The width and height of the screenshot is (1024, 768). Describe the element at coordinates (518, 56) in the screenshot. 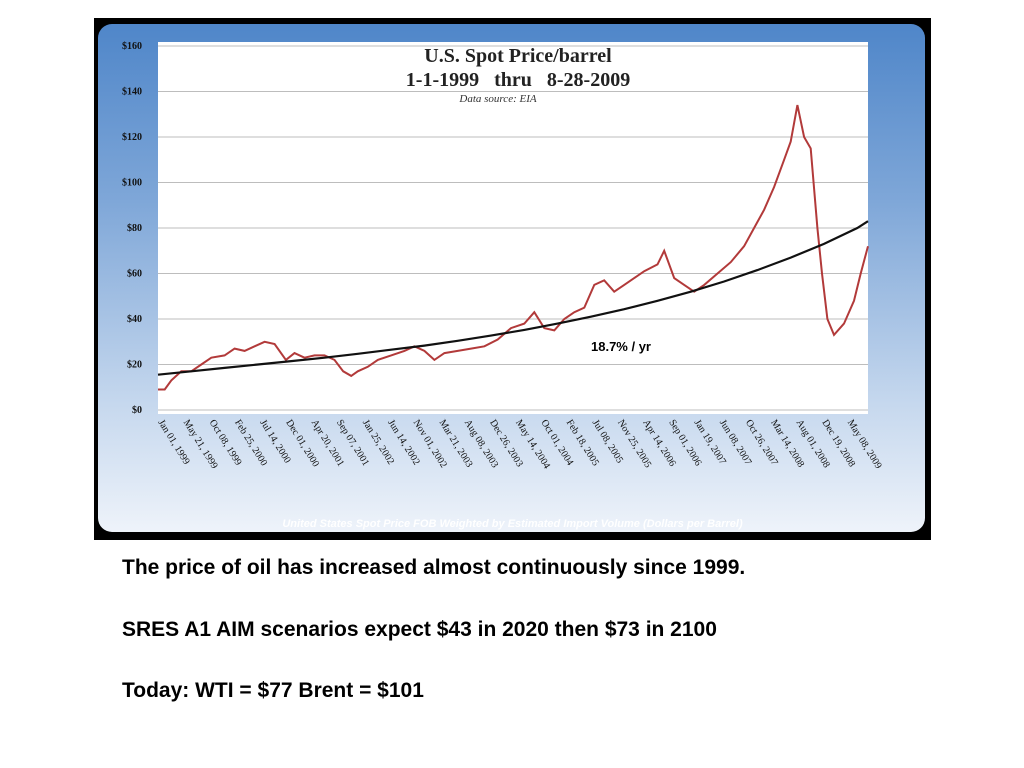

I see `chart-title: U.S. Spot Price/barrel` at that location.